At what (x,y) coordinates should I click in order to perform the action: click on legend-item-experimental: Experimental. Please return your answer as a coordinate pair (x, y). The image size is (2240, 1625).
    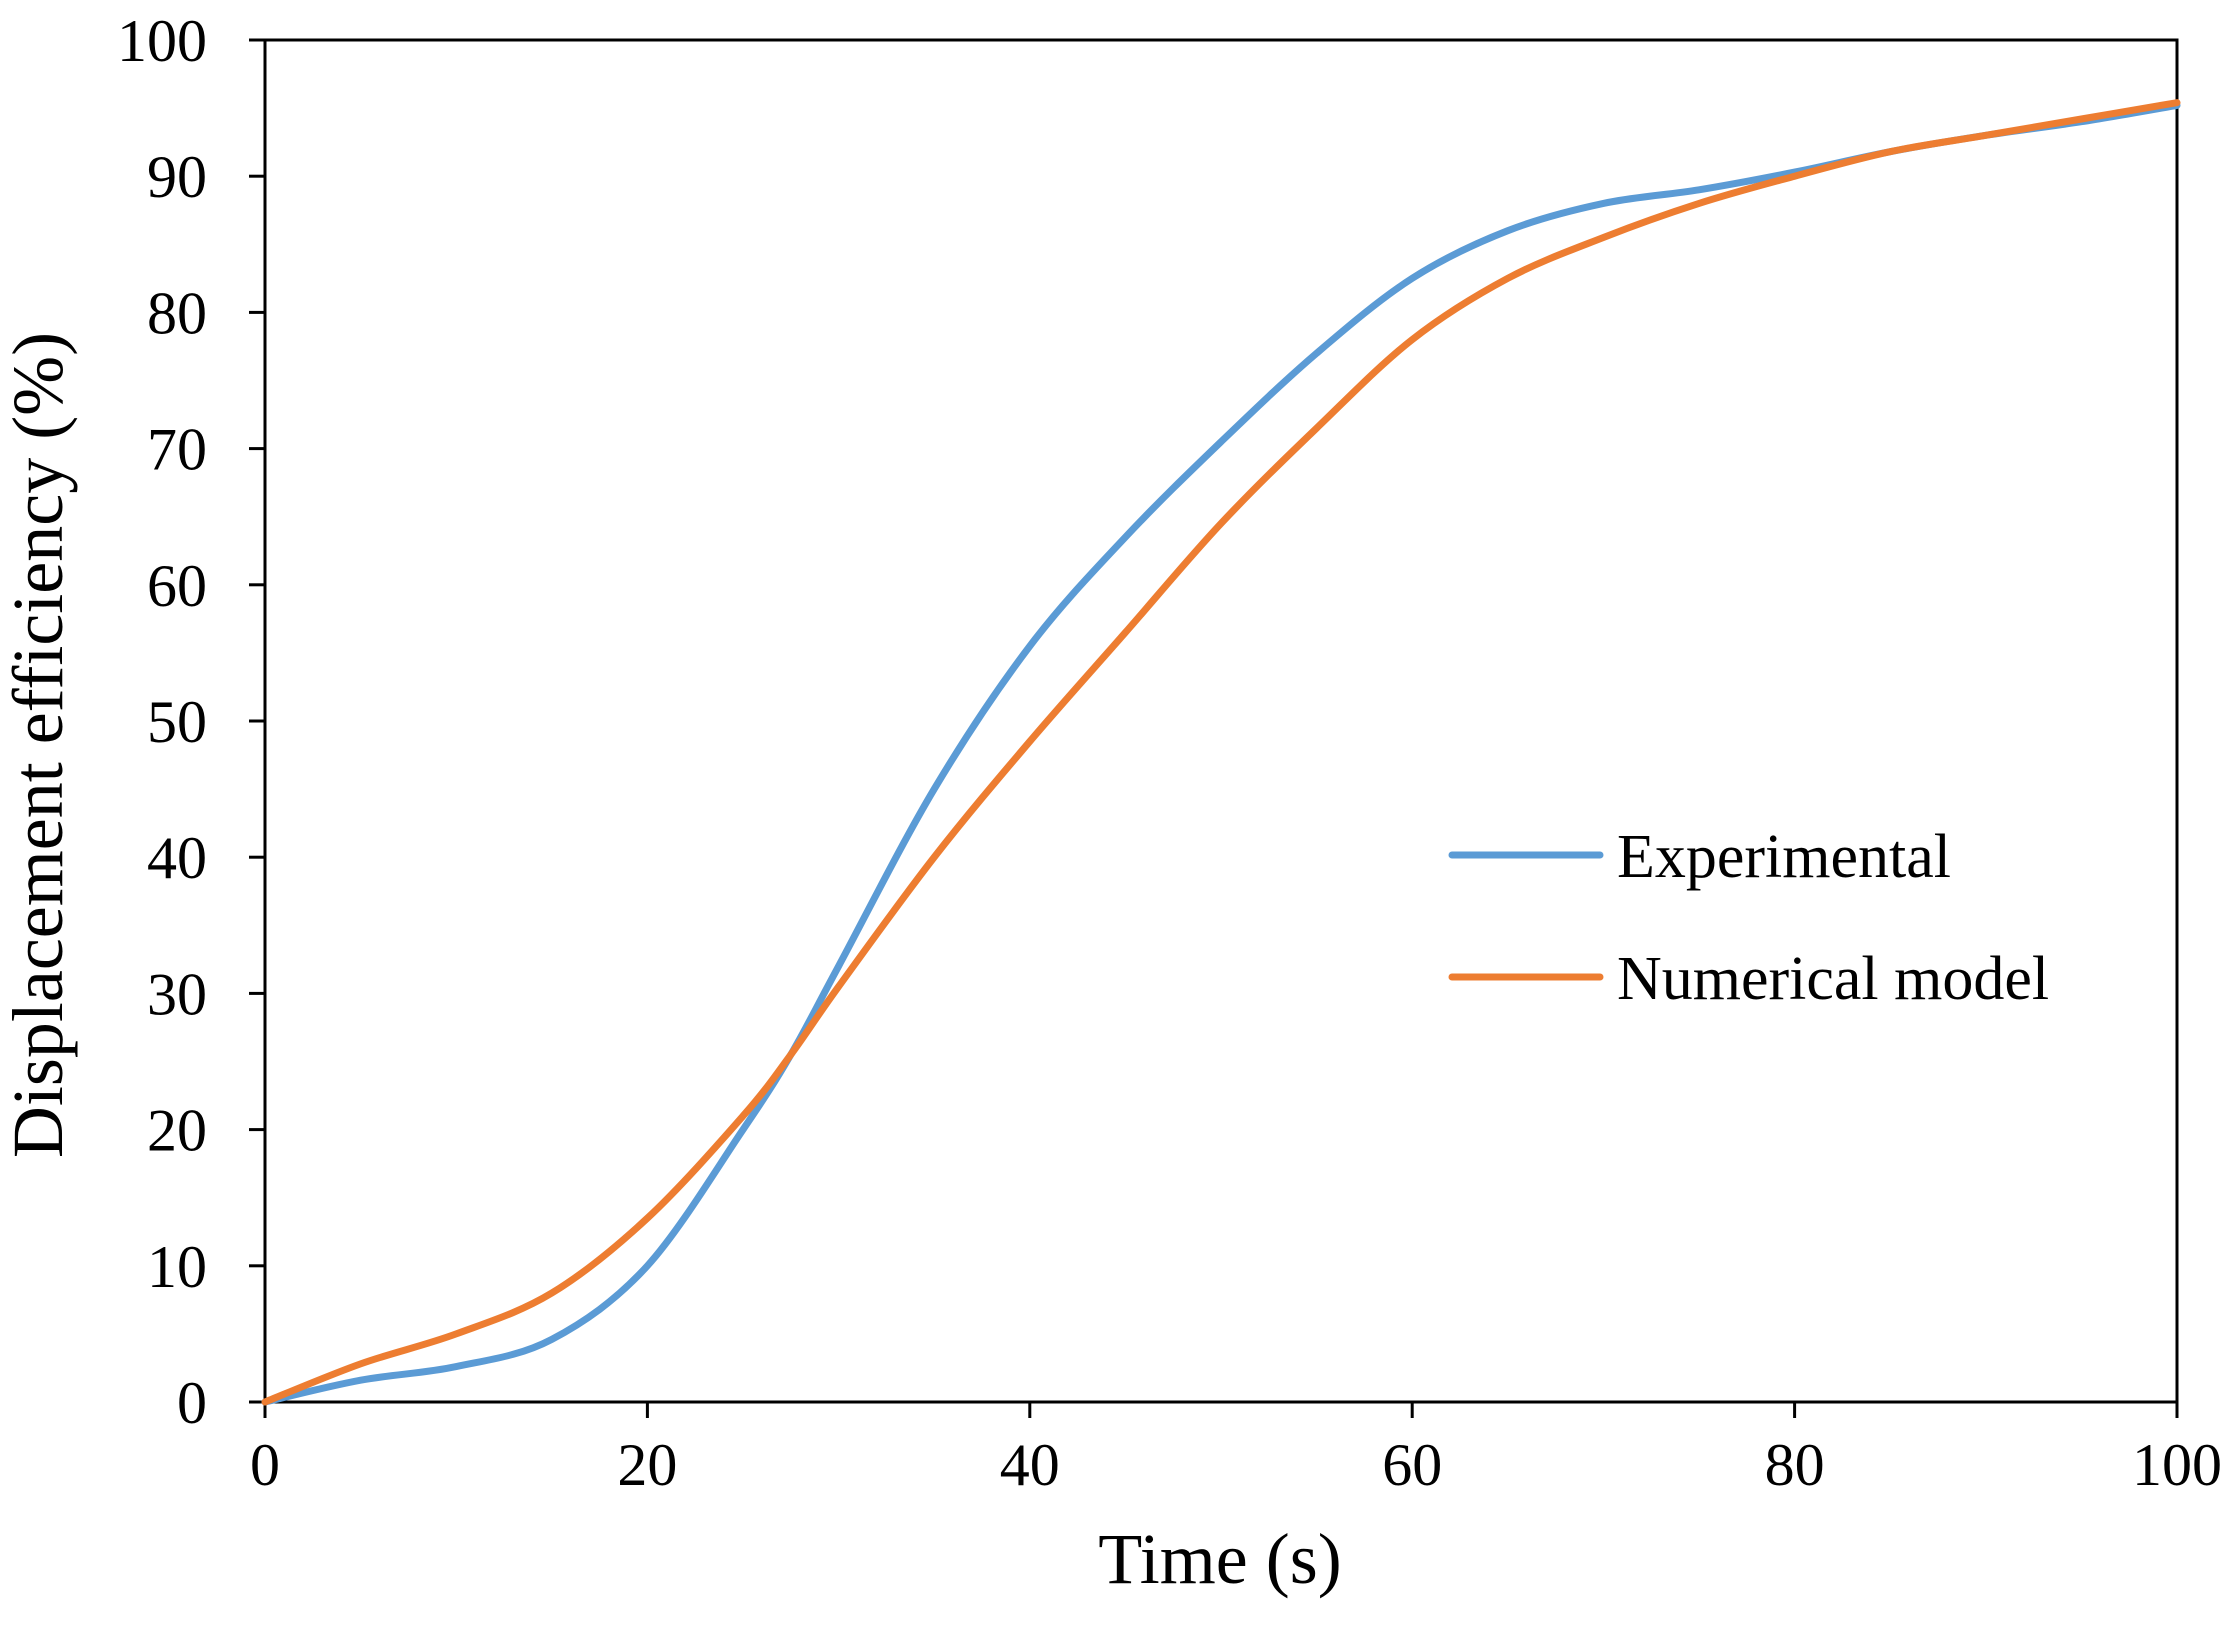
    Looking at the image, I should click on (1699, 857).